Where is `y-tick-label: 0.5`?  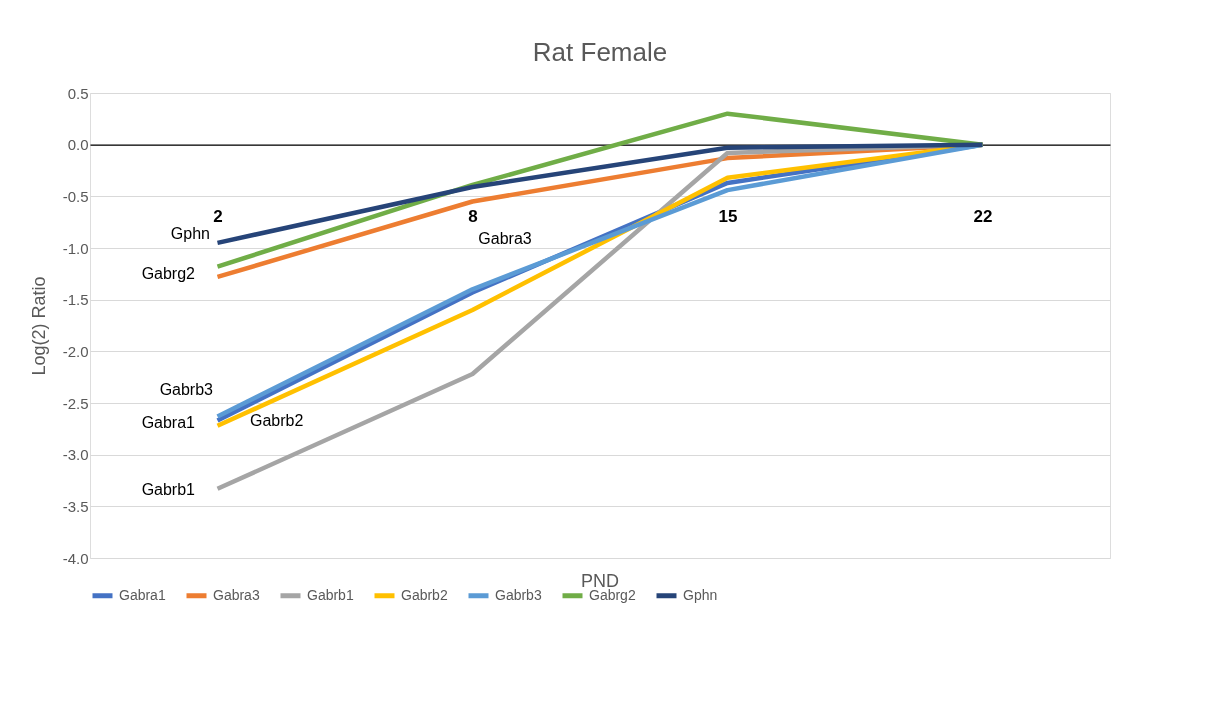
y-tick-label: 0.5 is located at coordinates (78, 93).